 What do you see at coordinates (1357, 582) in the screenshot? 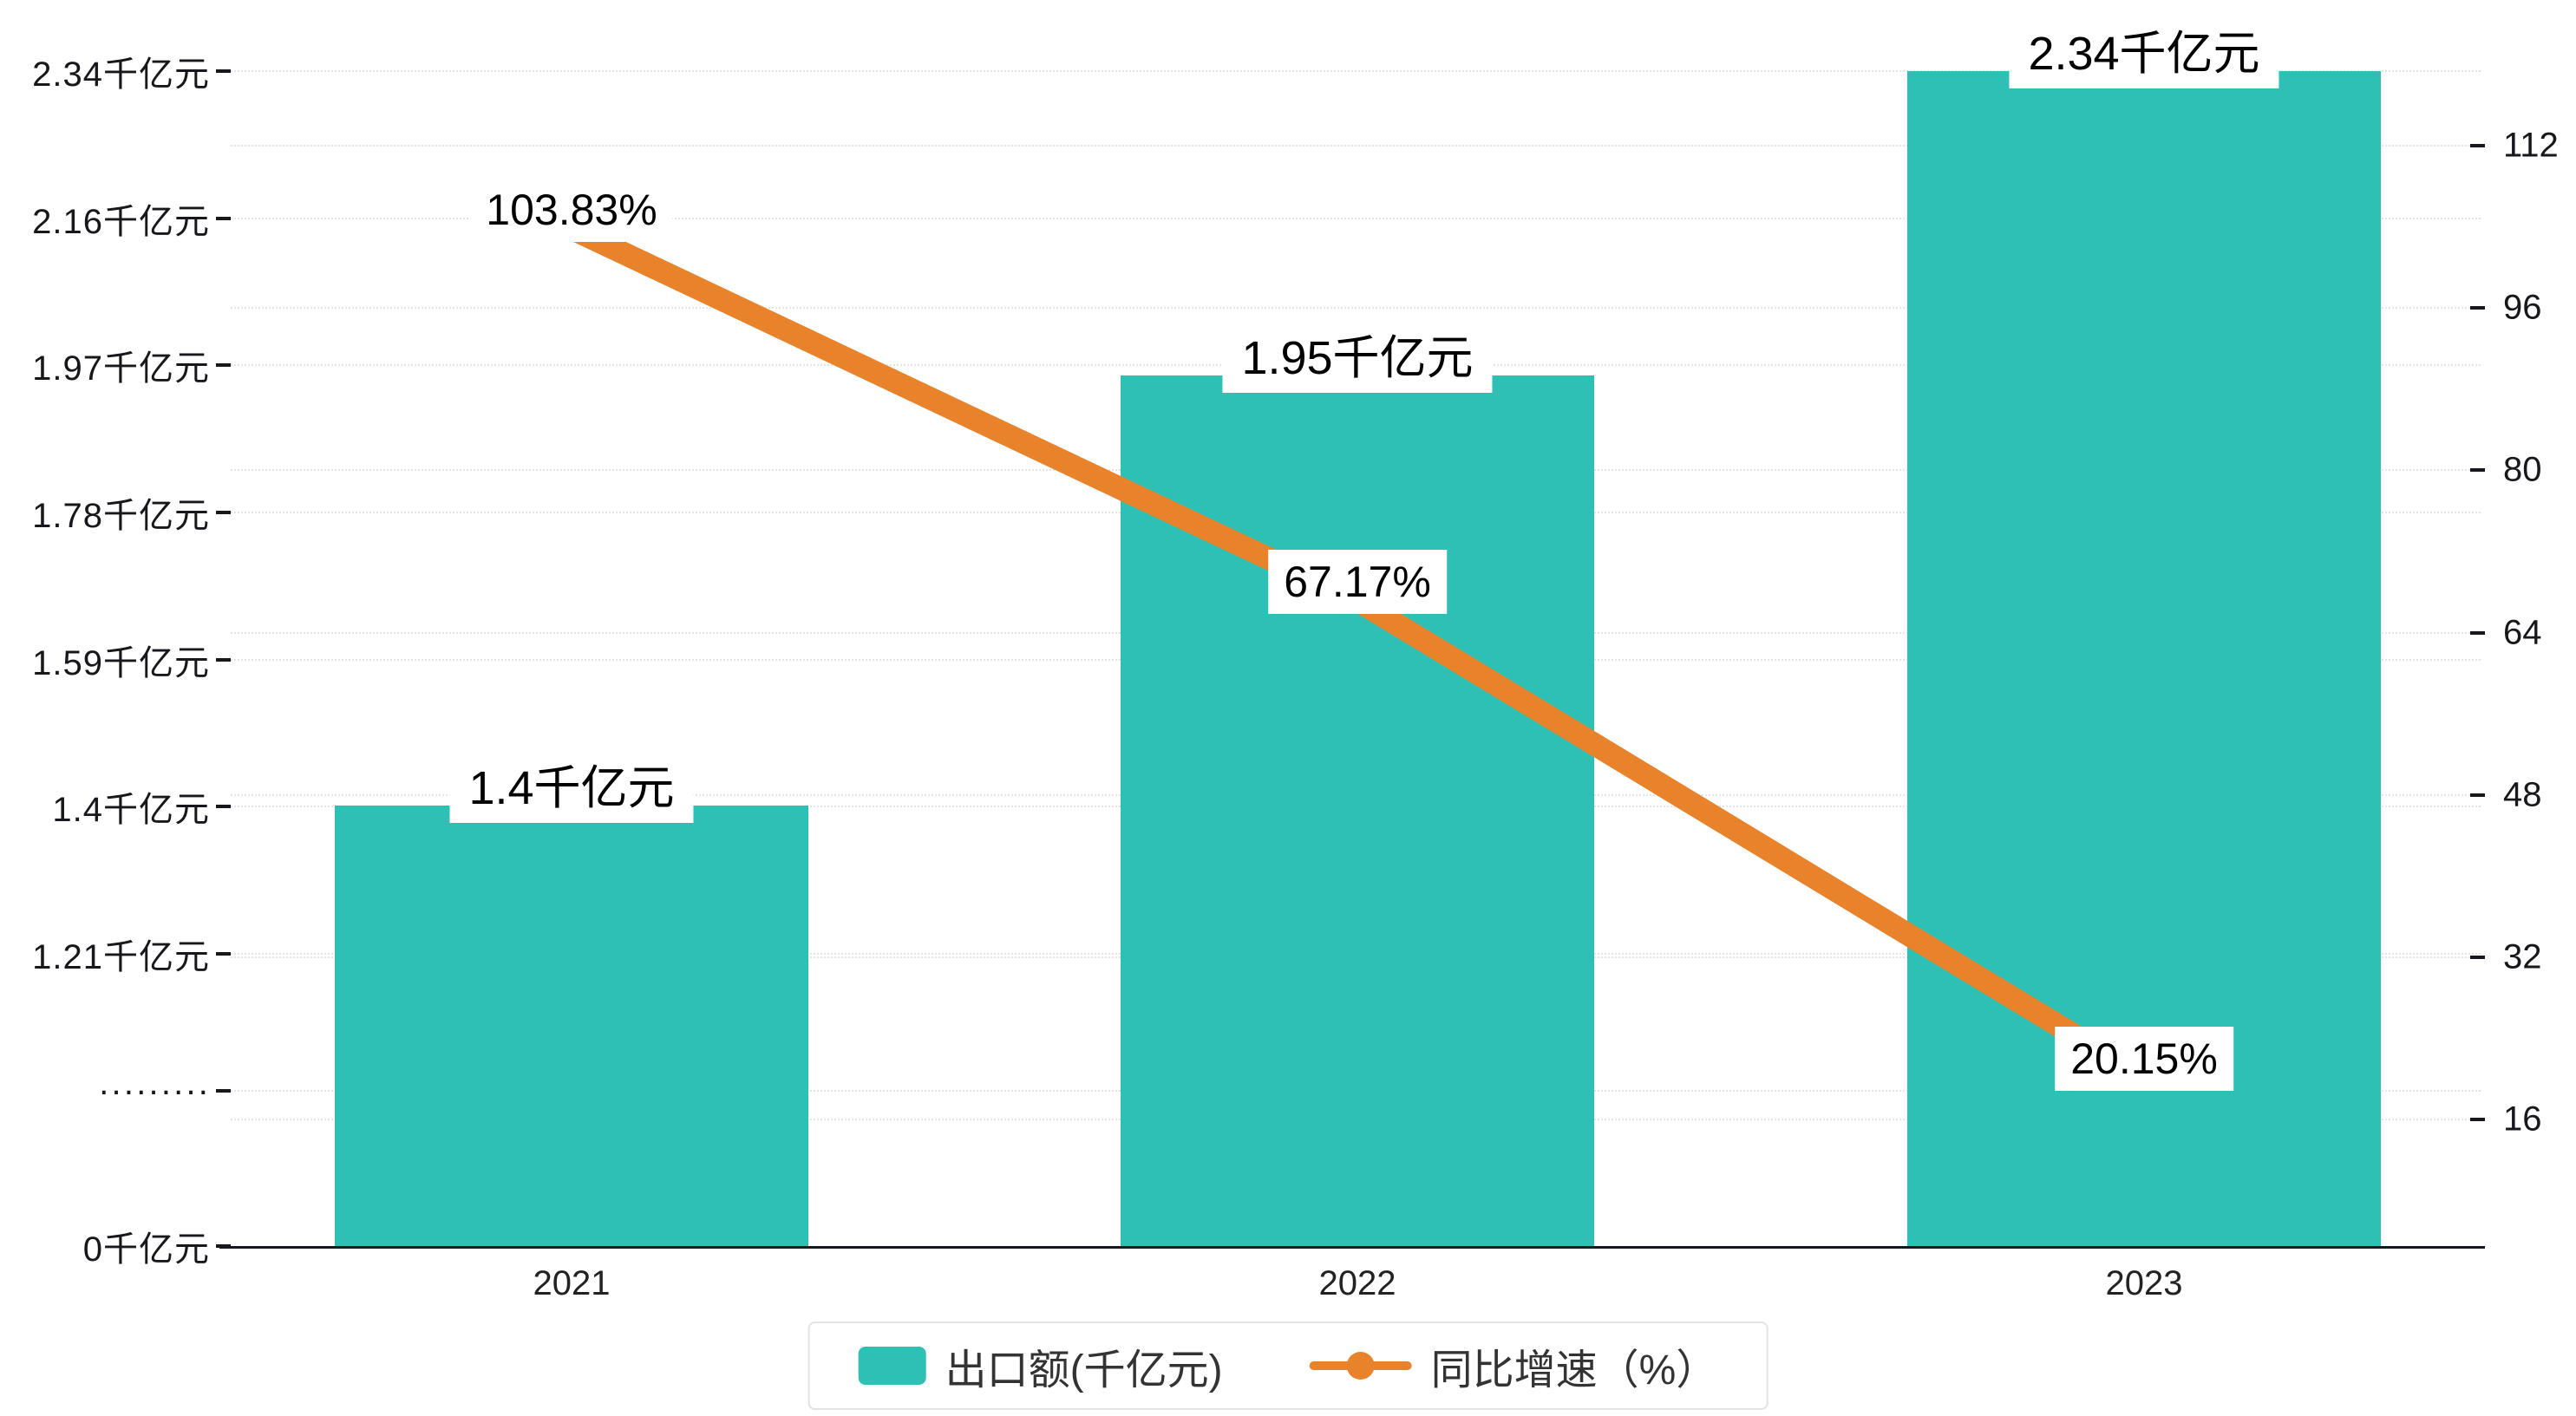
I see `growth-value-label: 67.17%` at bounding box center [1357, 582].